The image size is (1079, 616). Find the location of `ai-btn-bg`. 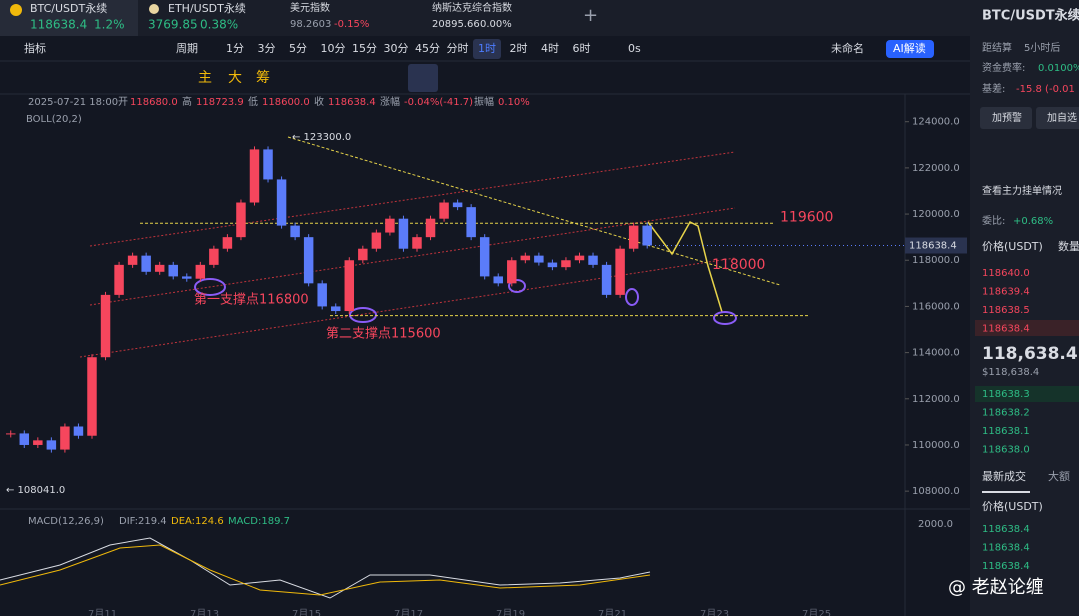

ai-btn-bg is located at coordinates (910, 49).